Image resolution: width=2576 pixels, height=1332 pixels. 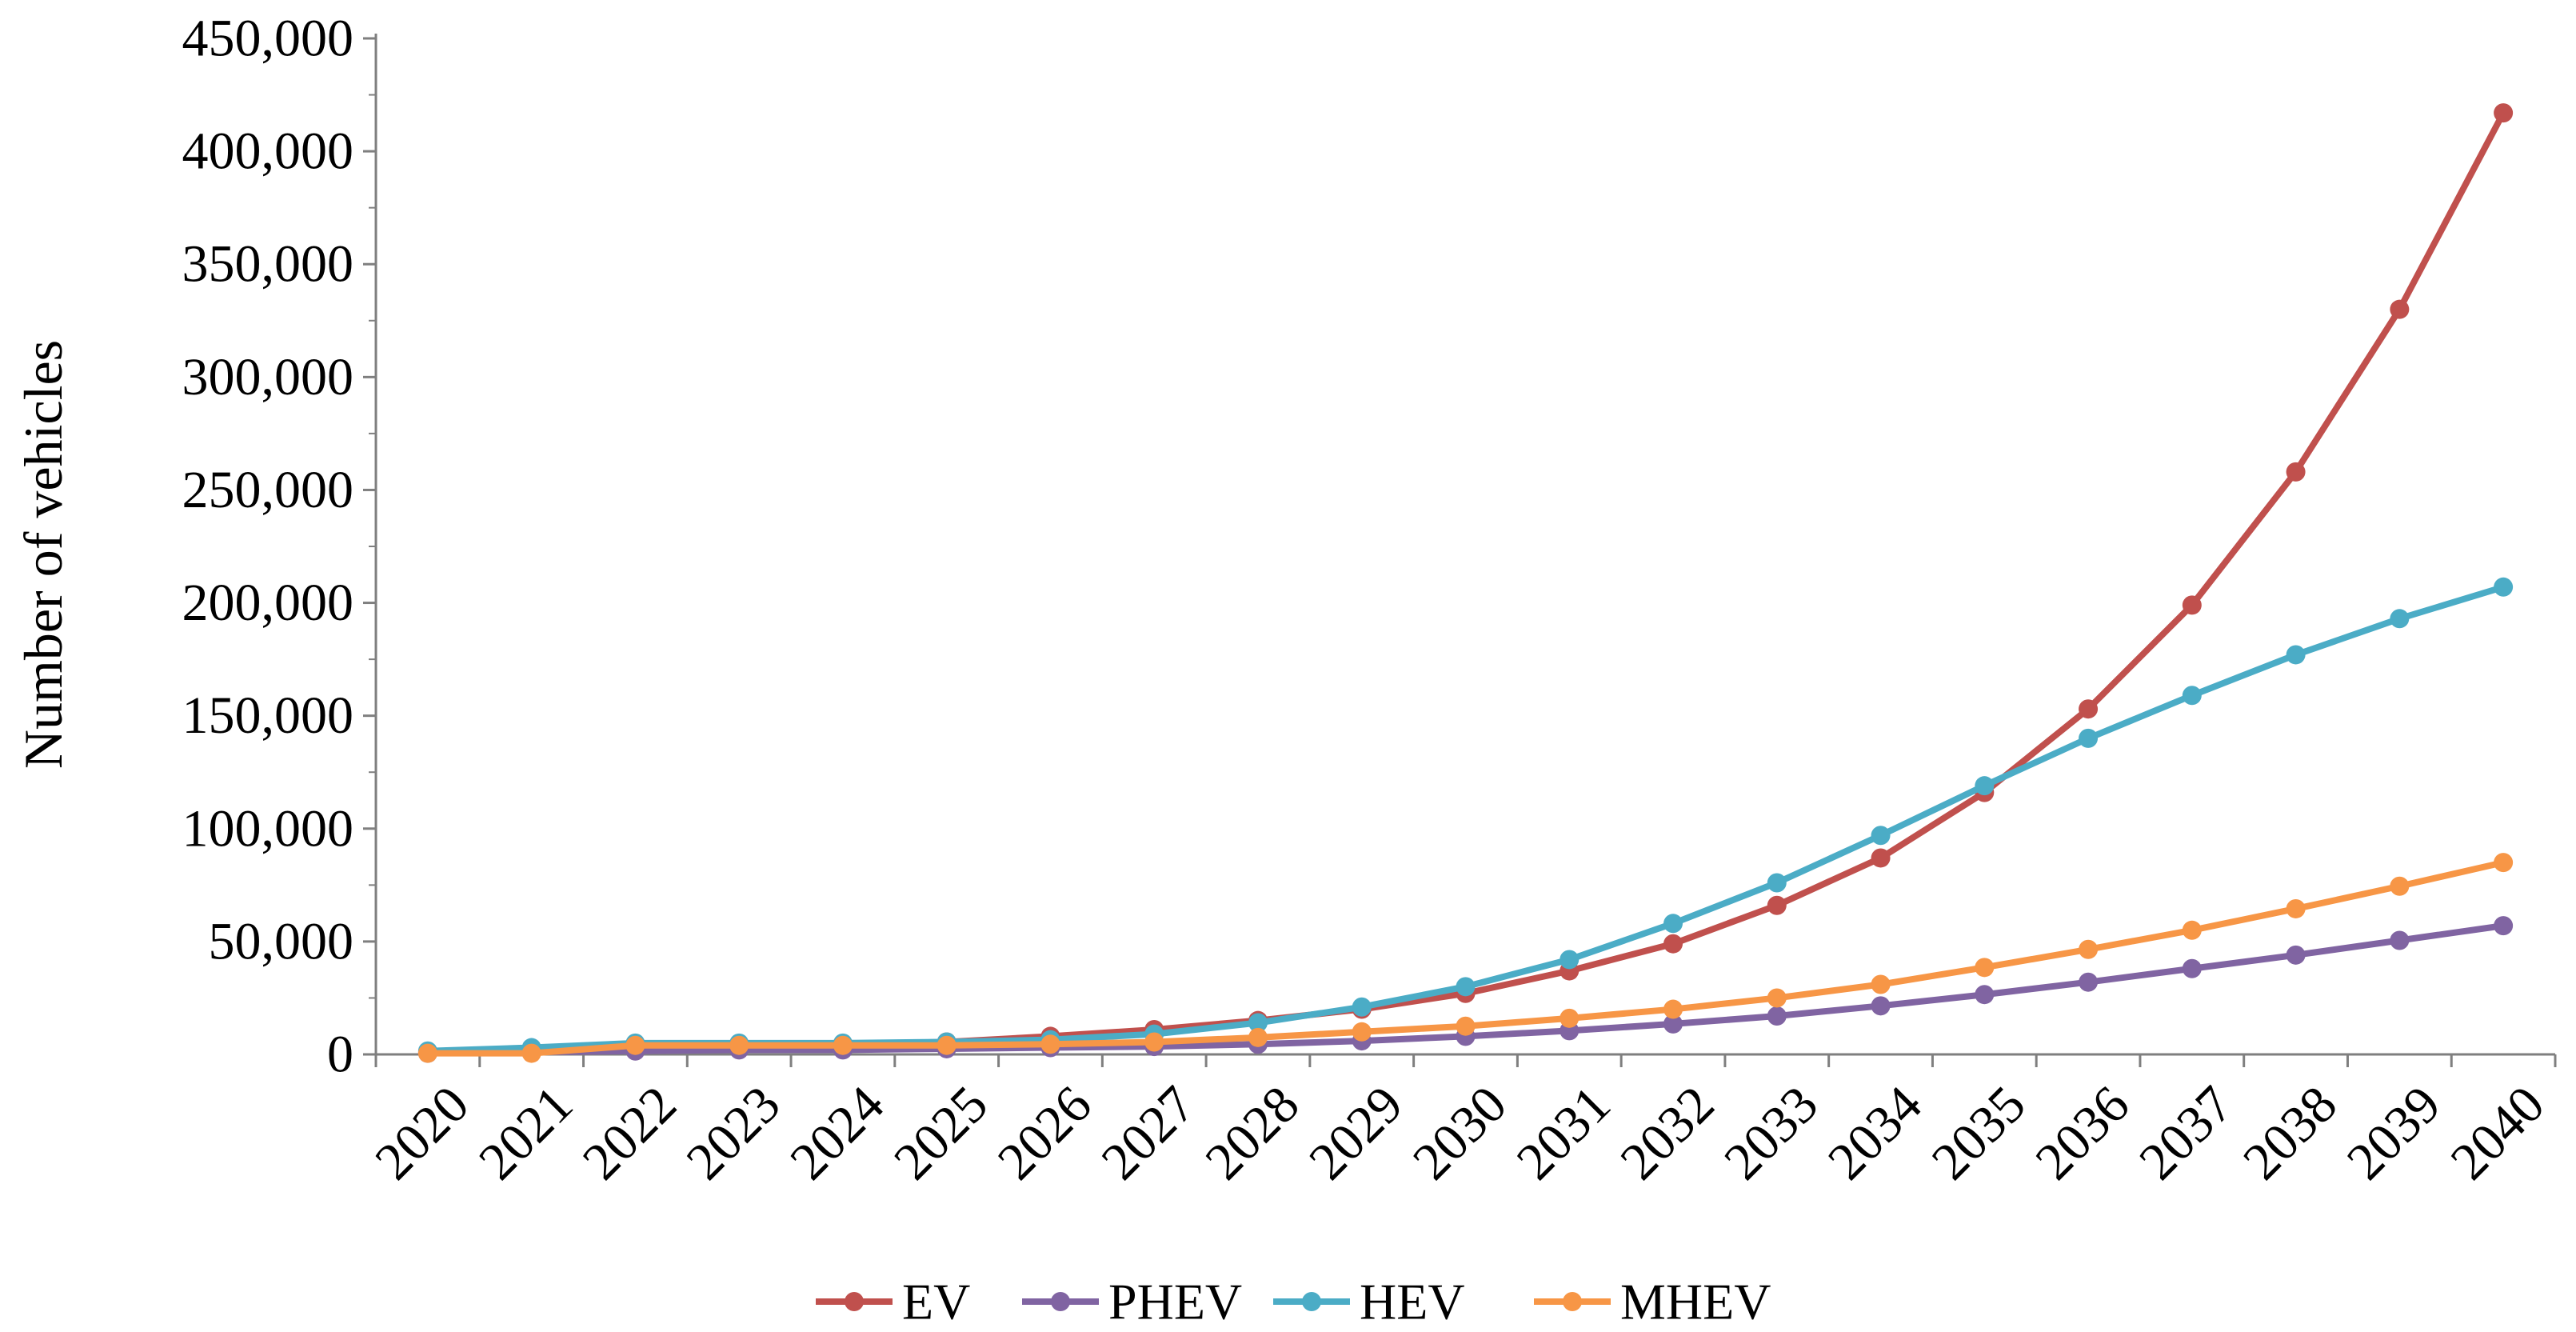 What do you see at coordinates (268, 264) in the screenshot?
I see `y-tick-label: 350,000` at bounding box center [268, 264].